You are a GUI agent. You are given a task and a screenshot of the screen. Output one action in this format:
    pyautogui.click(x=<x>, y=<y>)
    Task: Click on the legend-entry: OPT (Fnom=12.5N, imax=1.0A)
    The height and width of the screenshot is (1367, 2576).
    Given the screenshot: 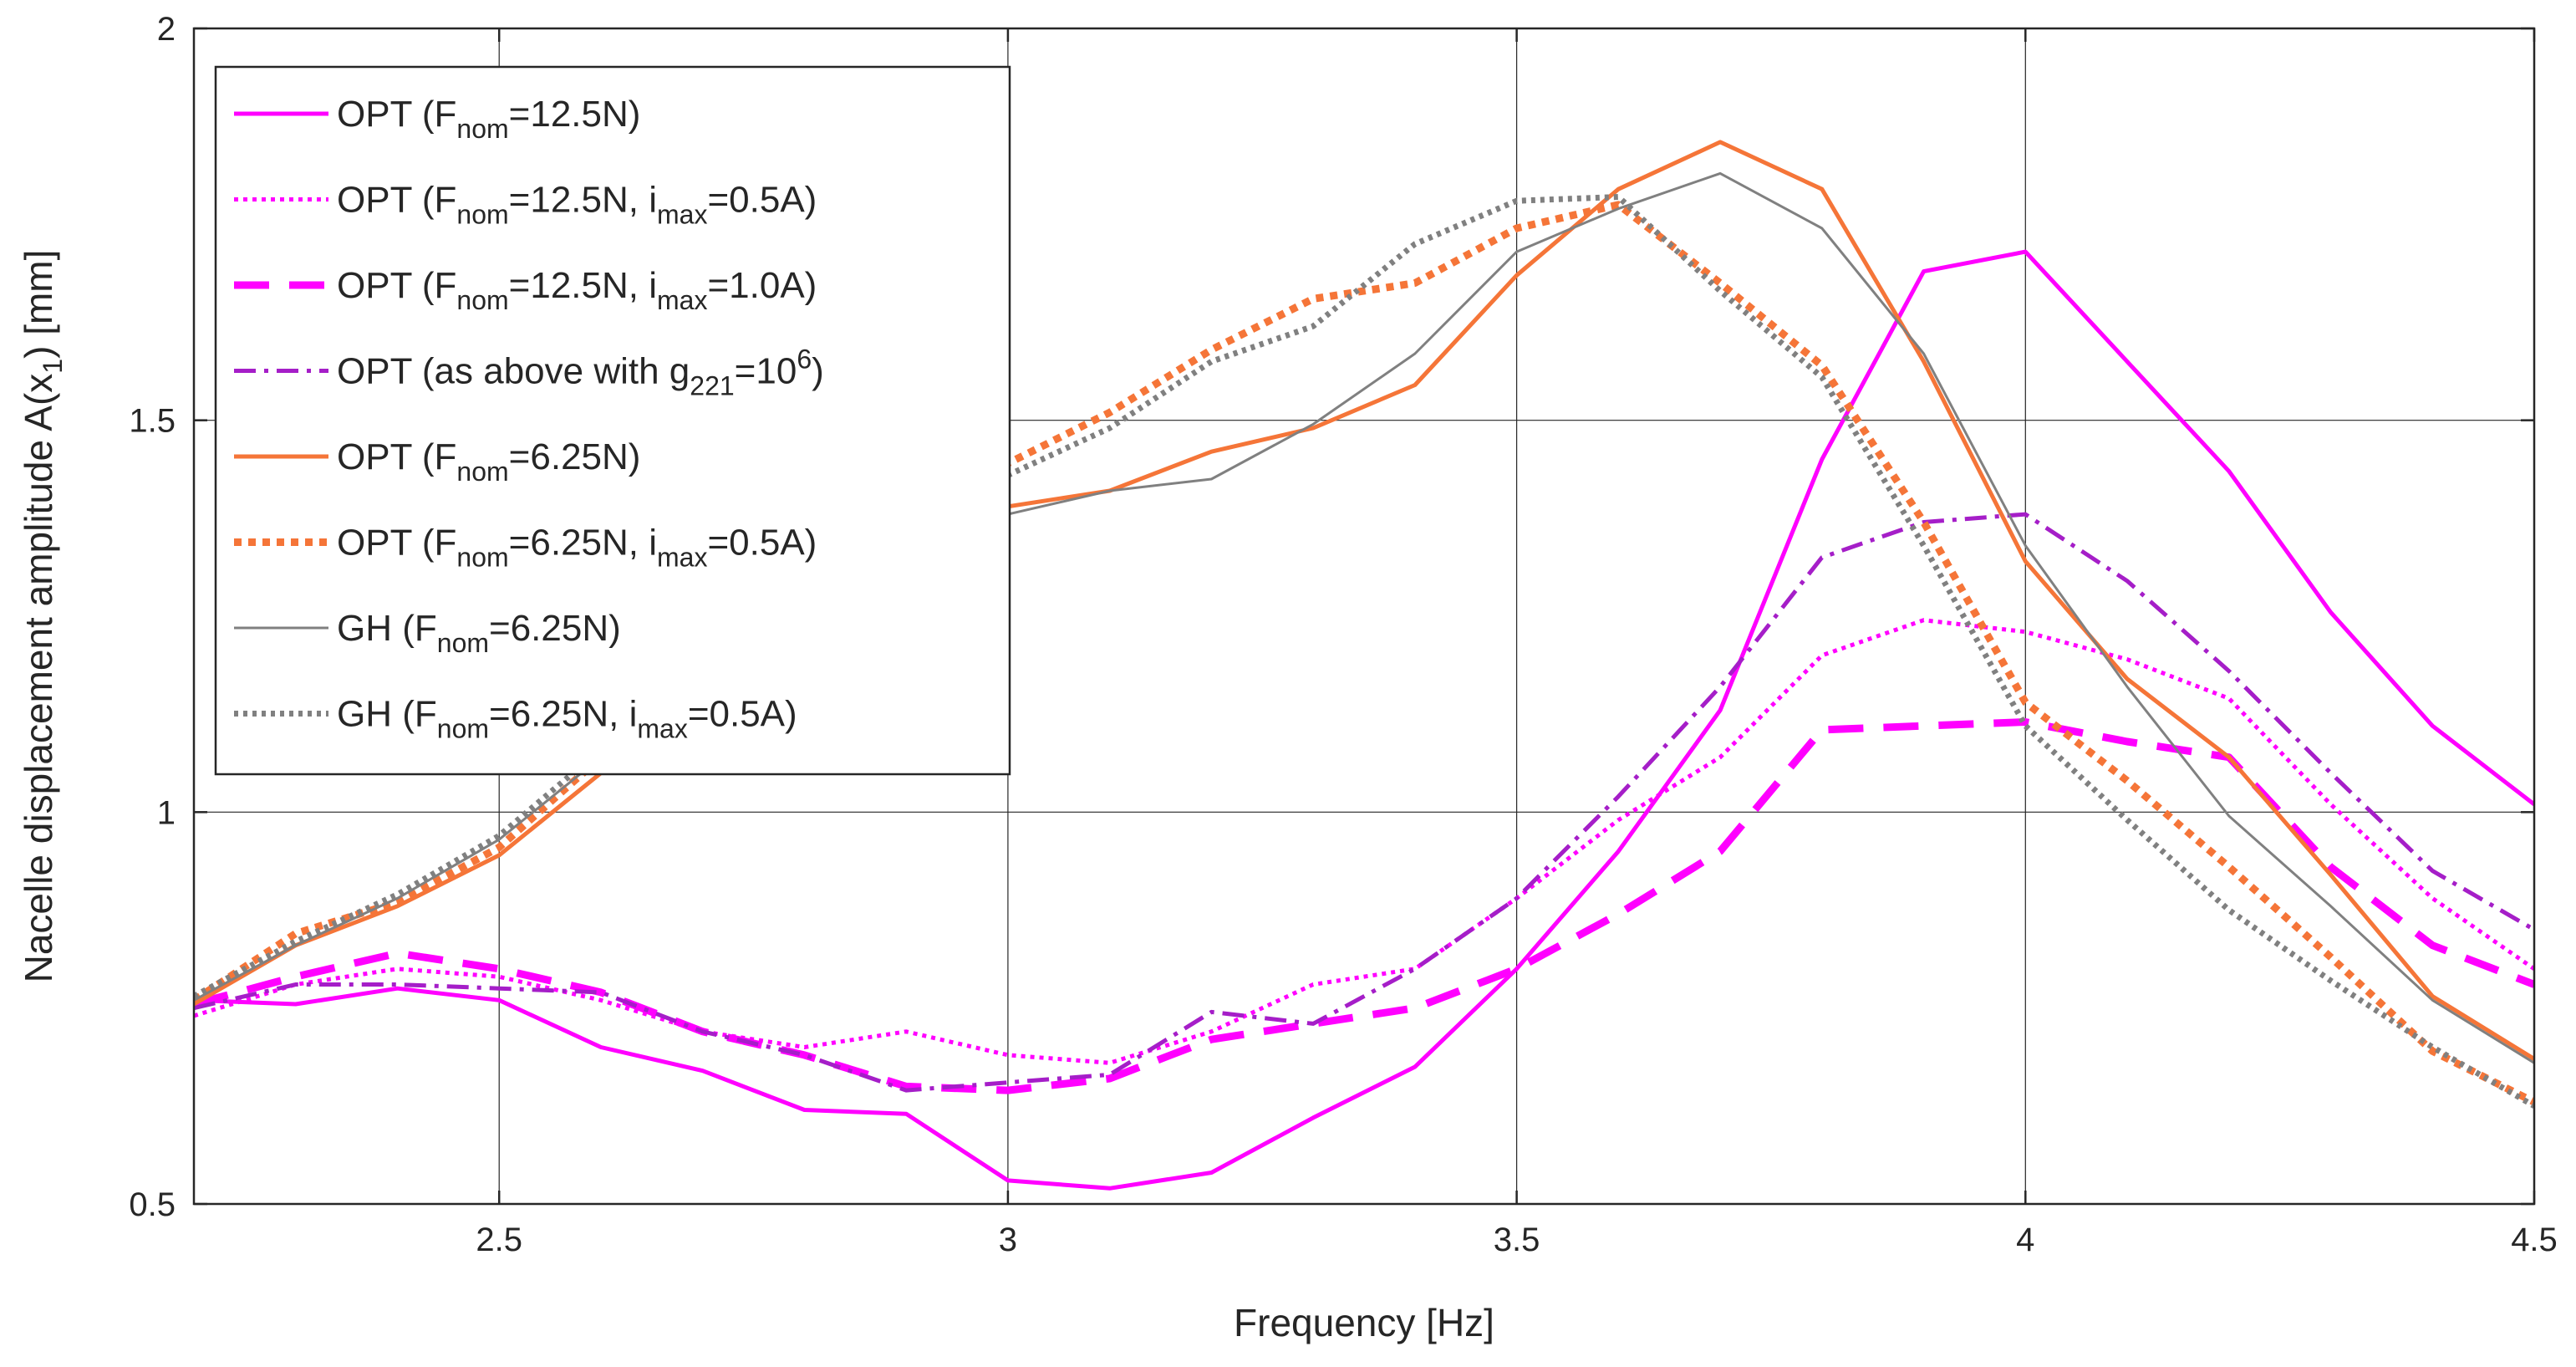 What is the action you would take?
    pyautogui.click(x=525, y=290)
    